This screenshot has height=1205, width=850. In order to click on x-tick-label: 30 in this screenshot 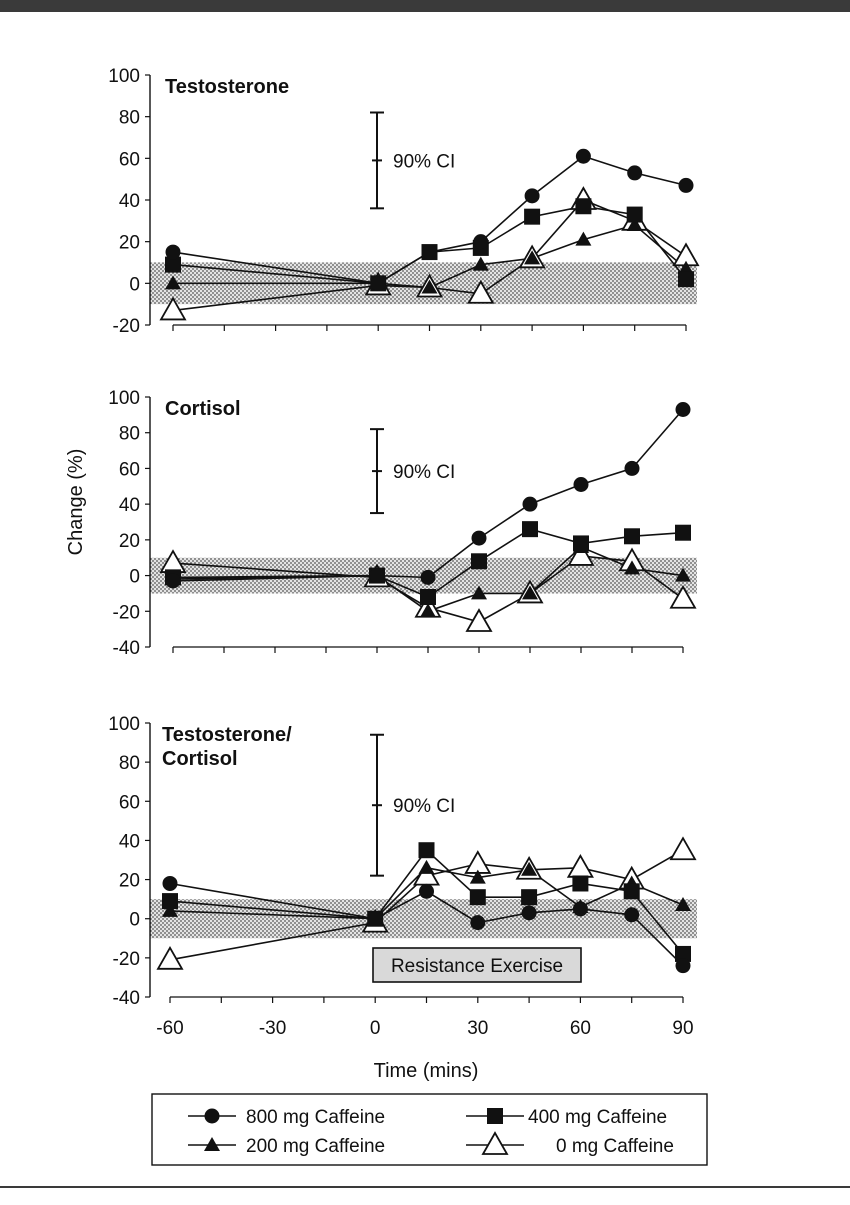, I will do `click(477, 1028)`.